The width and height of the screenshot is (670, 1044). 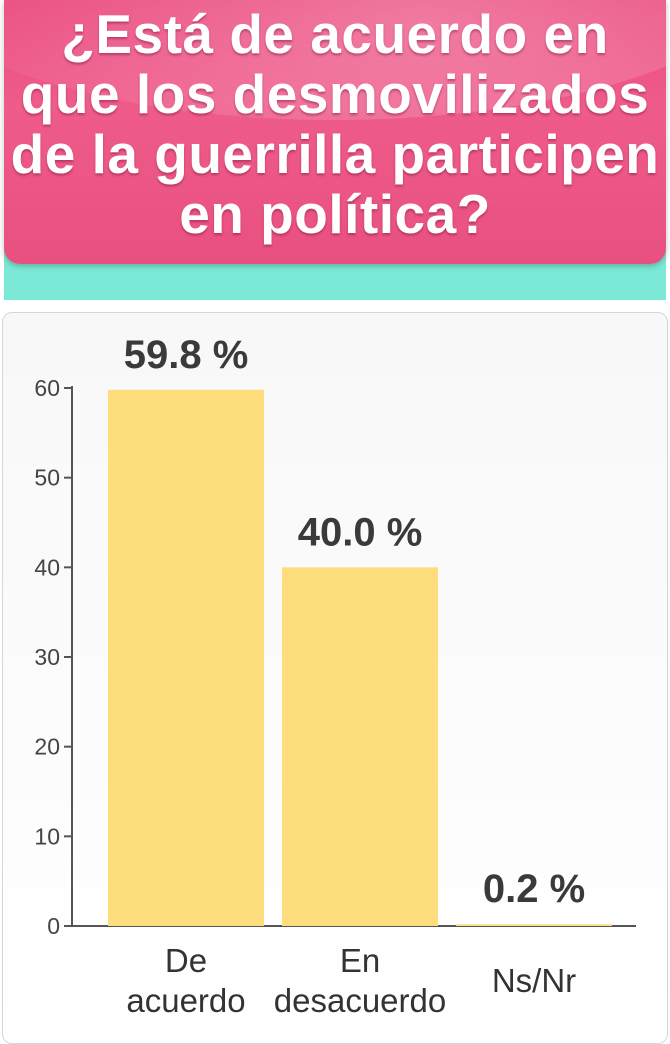 What do you see at coordinates (185, 1000) in the screenshot?
I see `category-label-1-2: acuerdo` at bounding box center [185, 1000].